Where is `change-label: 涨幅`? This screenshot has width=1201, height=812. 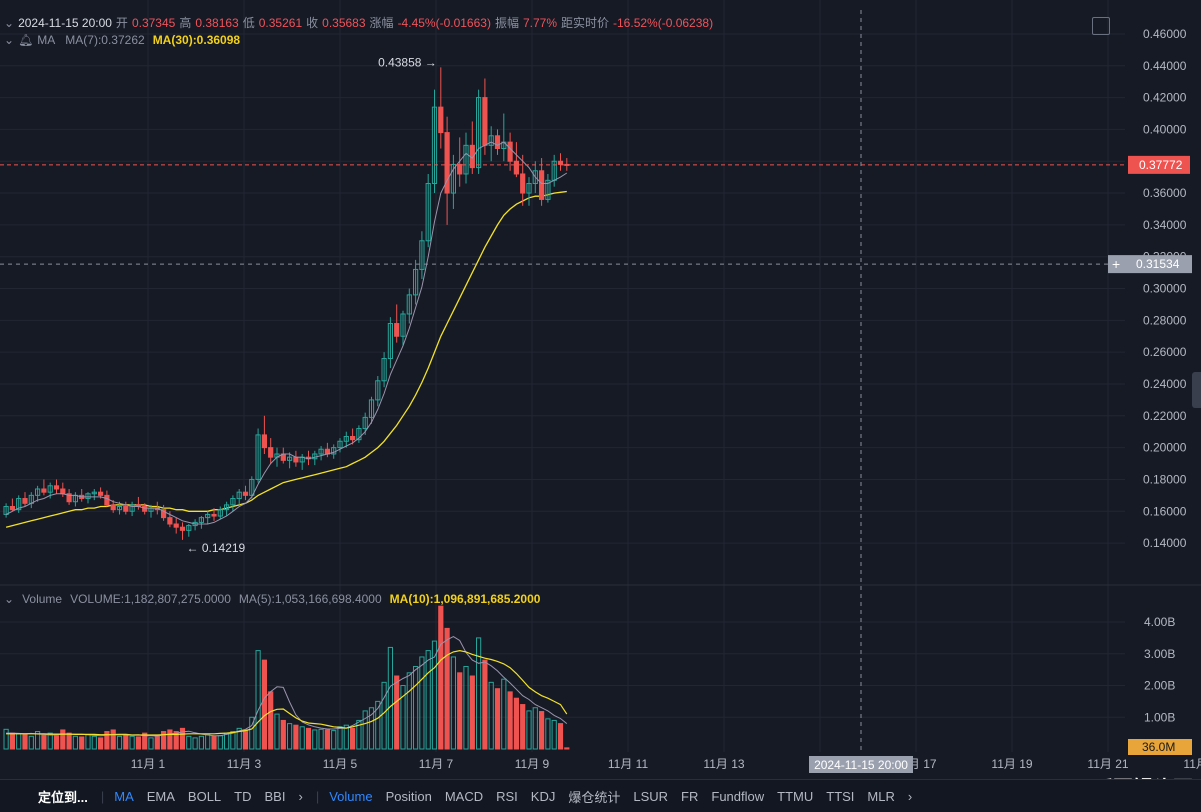 change-label: 涨幅 is located at coordinates (381, 23).